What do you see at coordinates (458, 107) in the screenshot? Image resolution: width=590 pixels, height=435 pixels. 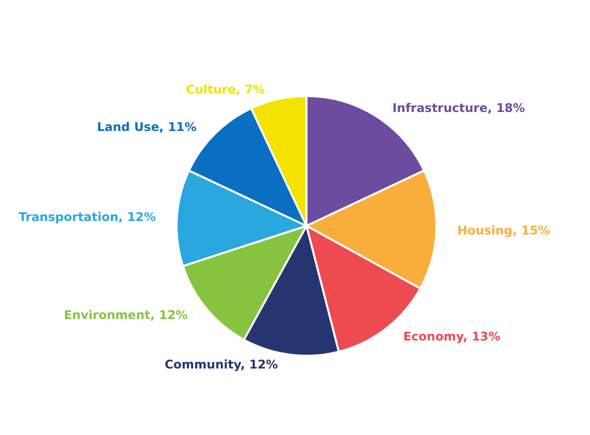 I see `slice-label: Infrastructure, 18%` at bounding box center [458, 107].